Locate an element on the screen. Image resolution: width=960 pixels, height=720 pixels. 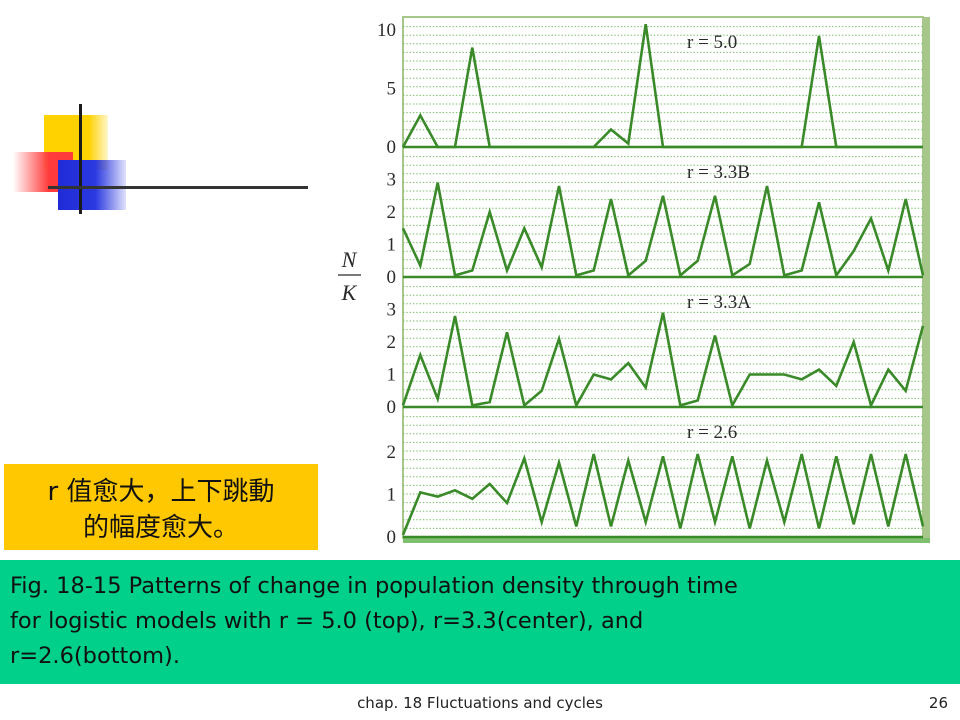
y-axis-label-denominator: K is located at coordinates (349, 292).